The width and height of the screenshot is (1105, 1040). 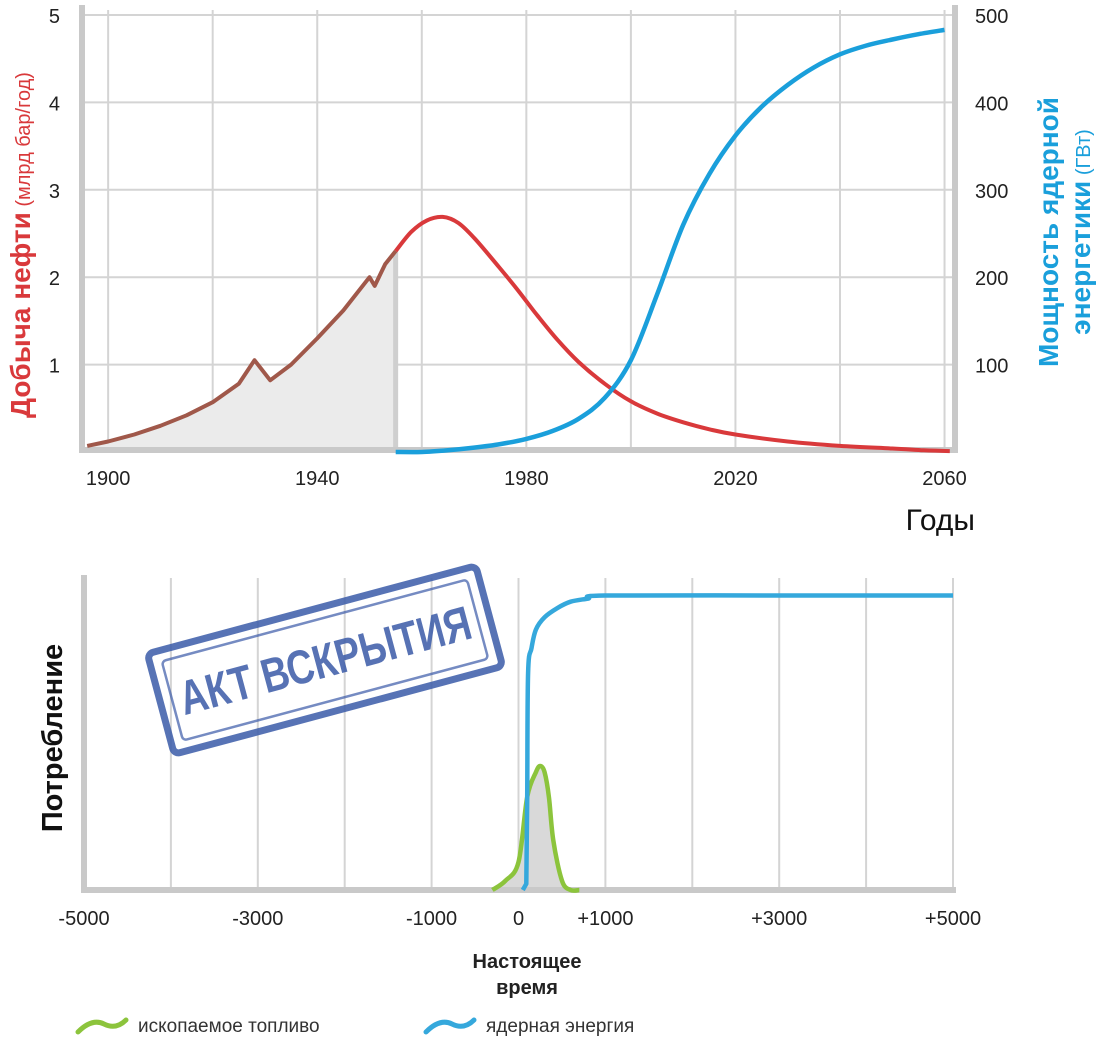 I want to click on historic-shaded-area, so click(x=241, y=350).